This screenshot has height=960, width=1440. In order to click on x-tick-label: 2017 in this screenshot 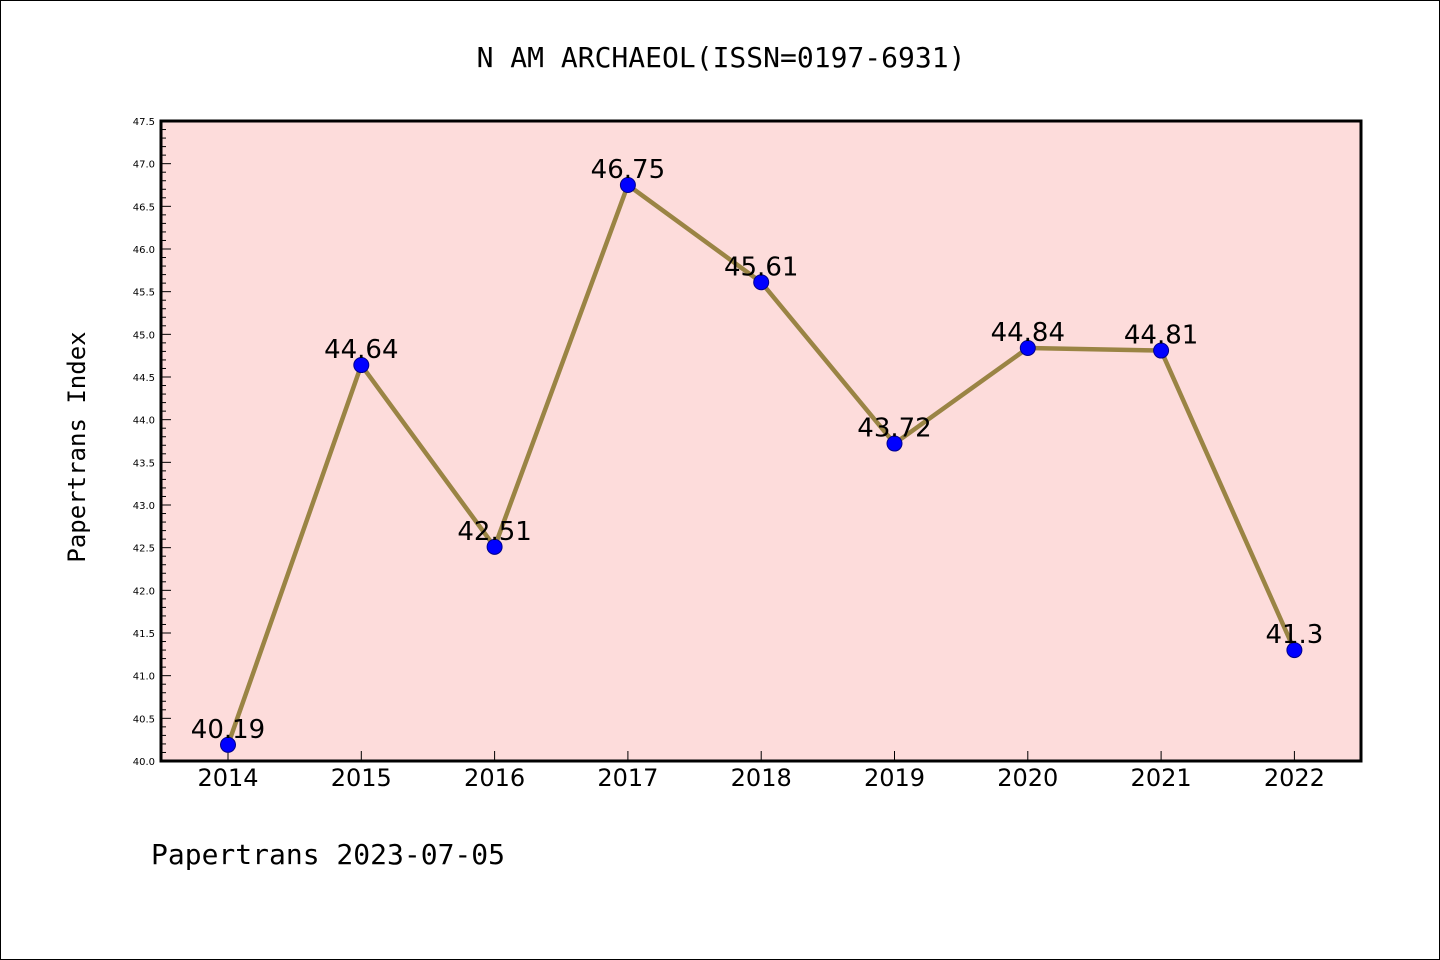, I will do `click(627, 778)`.